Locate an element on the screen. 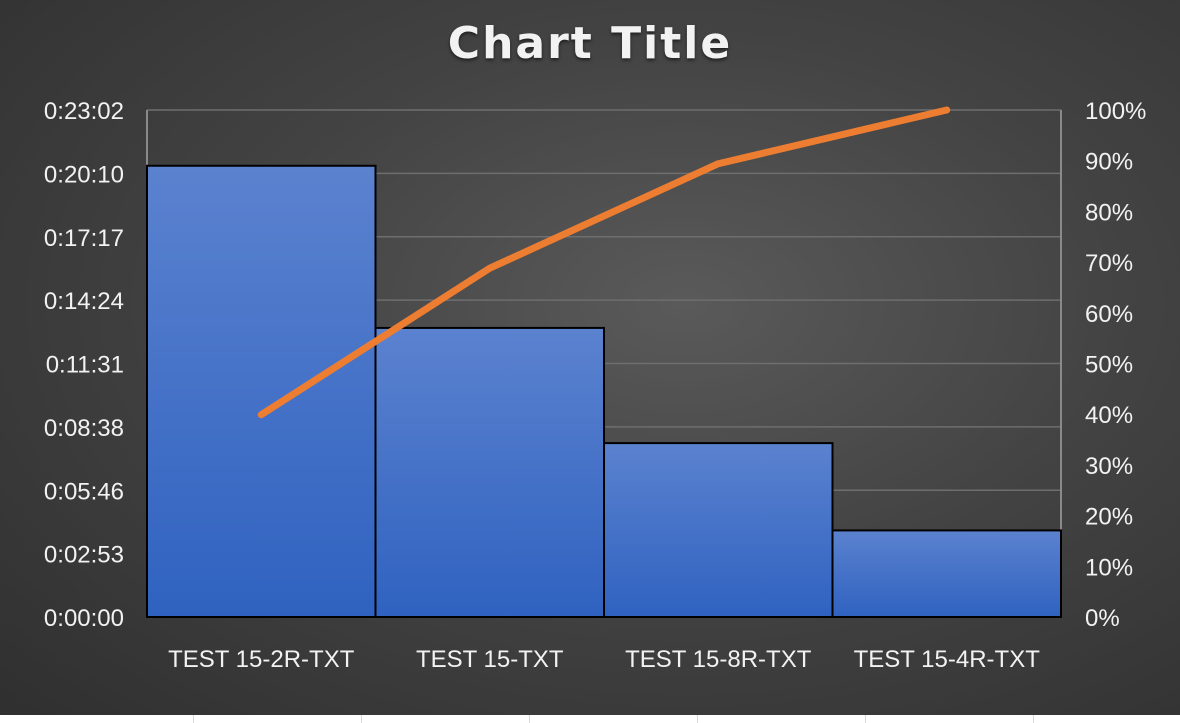 Image resolution: width=1180 pixels, height=723 pixels. y-right-tick-label: 60% is located at coordinates (1109, 314).